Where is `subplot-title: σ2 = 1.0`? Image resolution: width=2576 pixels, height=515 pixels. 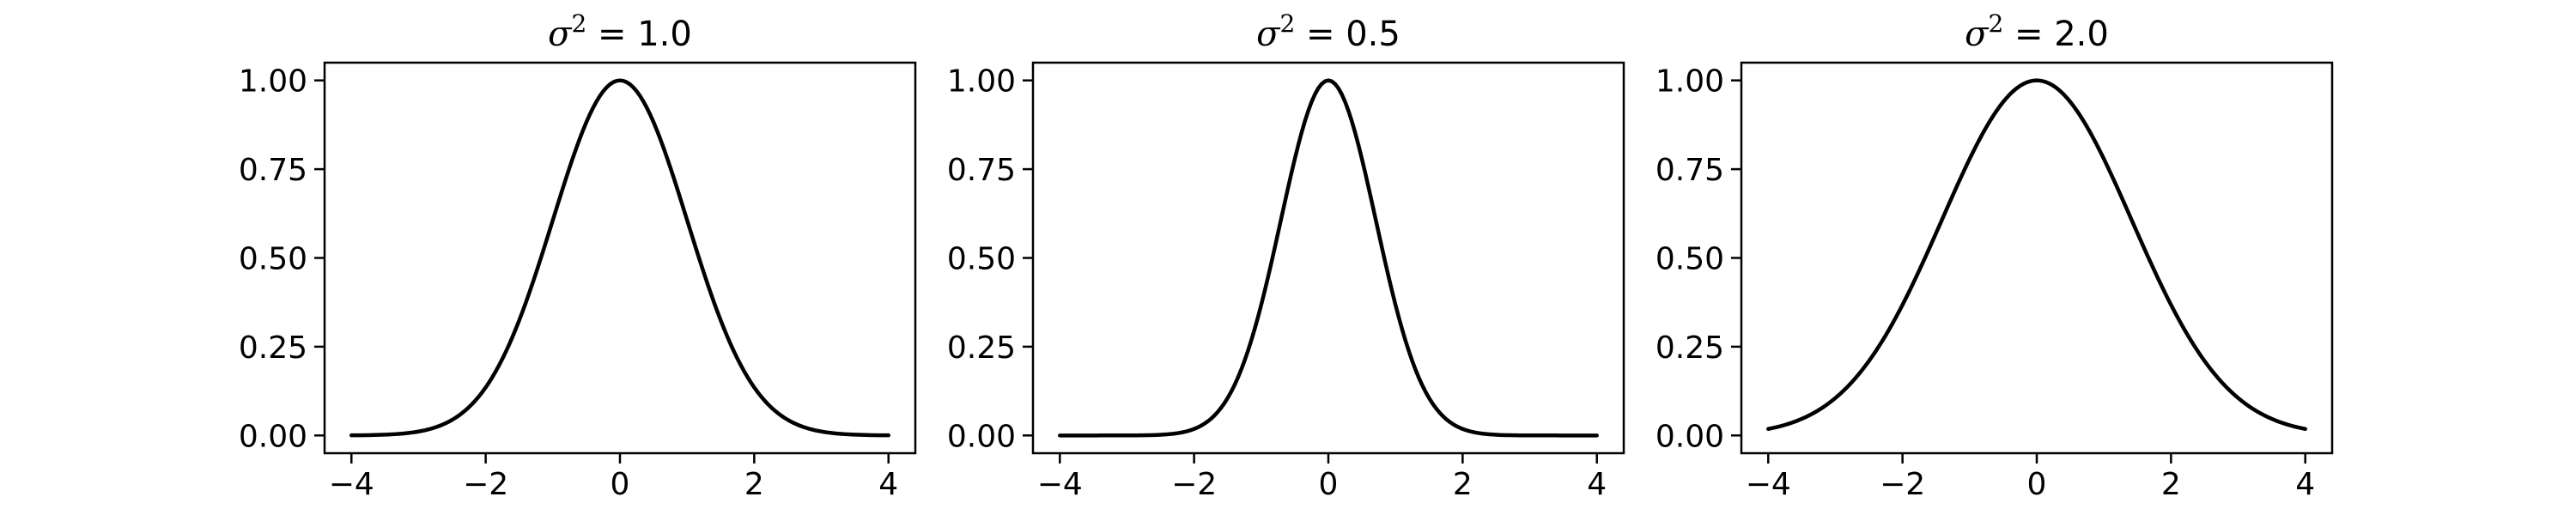
subplot-title: σ2 = 1.0 is located at coordinates (620, 31).